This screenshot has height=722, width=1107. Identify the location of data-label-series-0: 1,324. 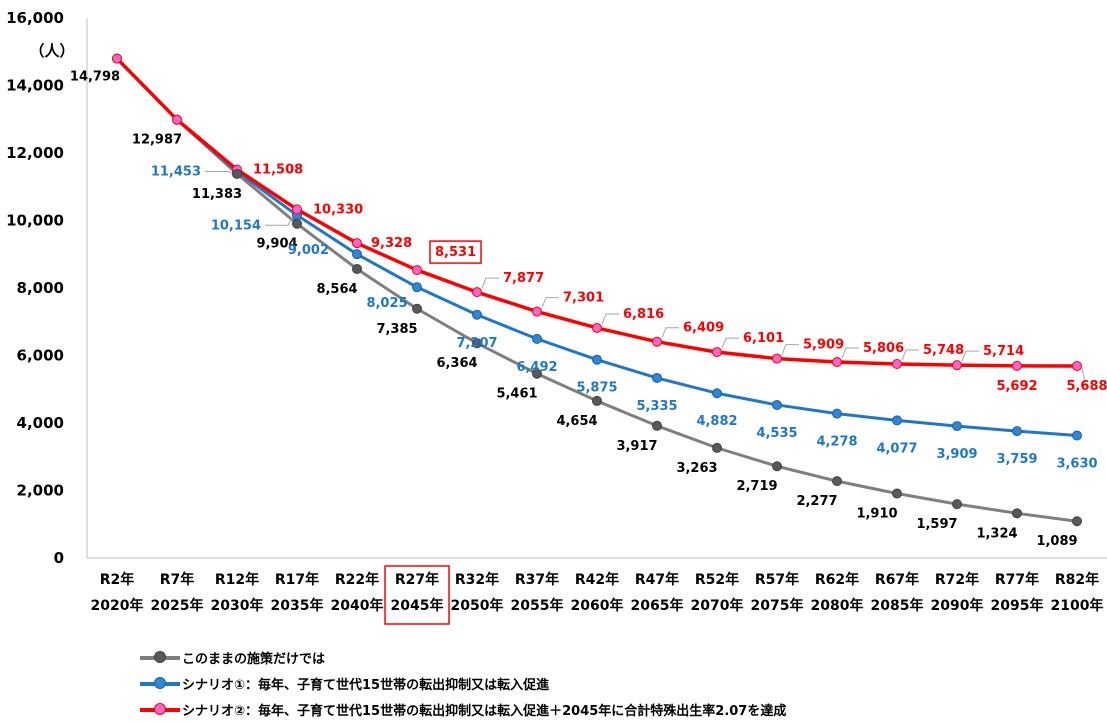
(996, 533).